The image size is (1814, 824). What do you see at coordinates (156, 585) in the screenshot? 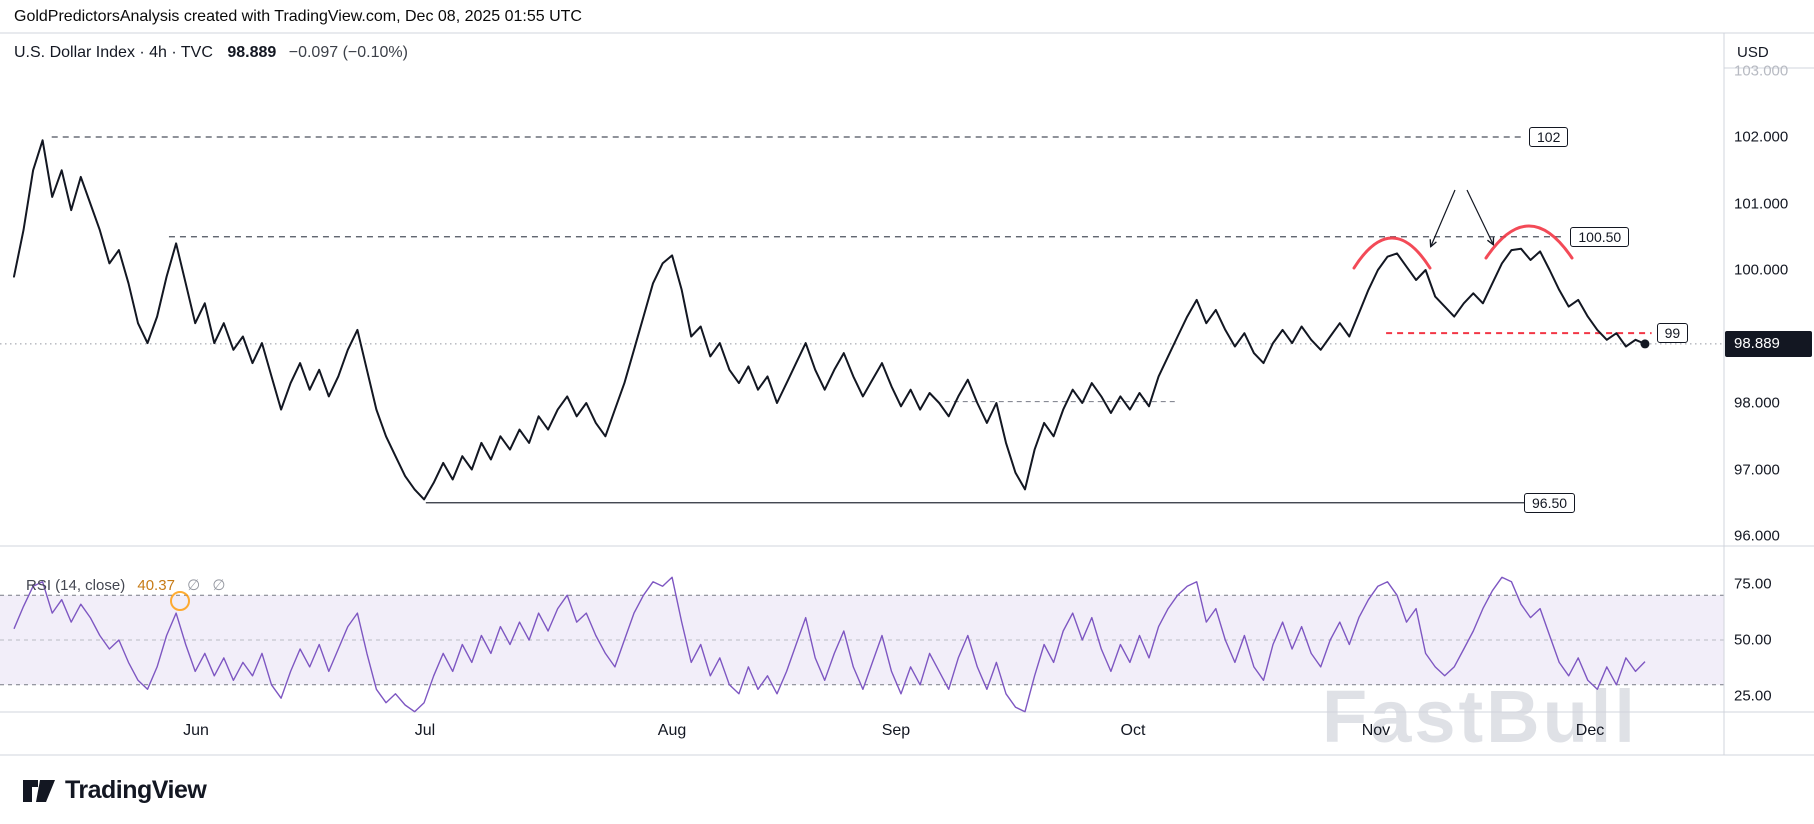
I see `rsi-value: 40.37` at bounding box center [156, 585].